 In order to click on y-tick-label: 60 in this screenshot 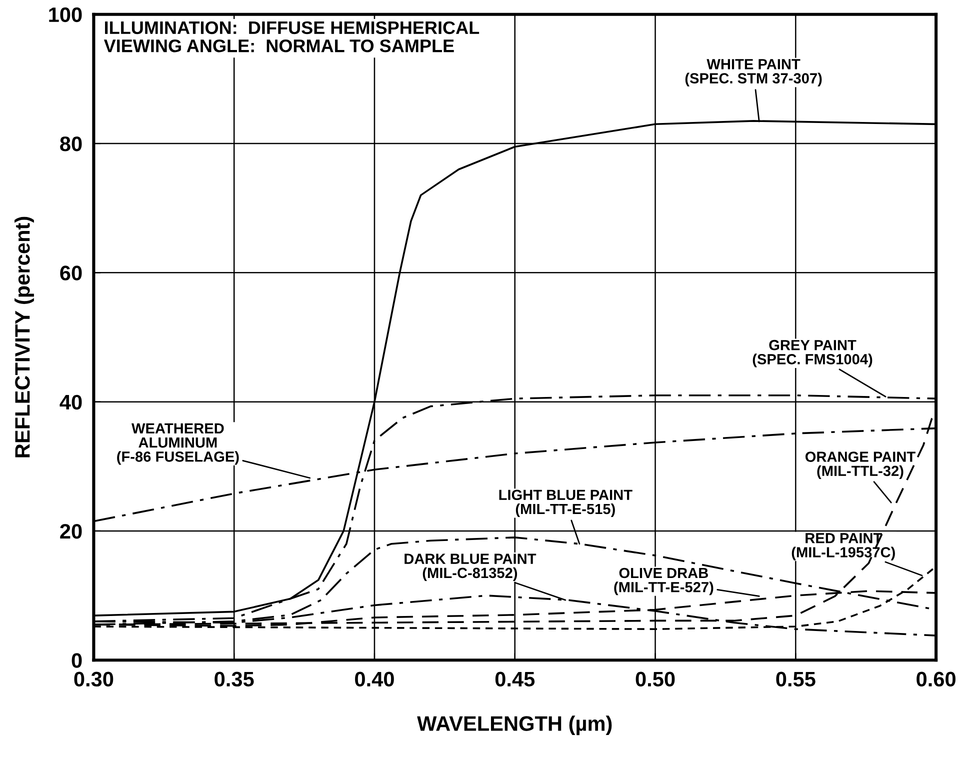, I will do `click(71, 273)`.